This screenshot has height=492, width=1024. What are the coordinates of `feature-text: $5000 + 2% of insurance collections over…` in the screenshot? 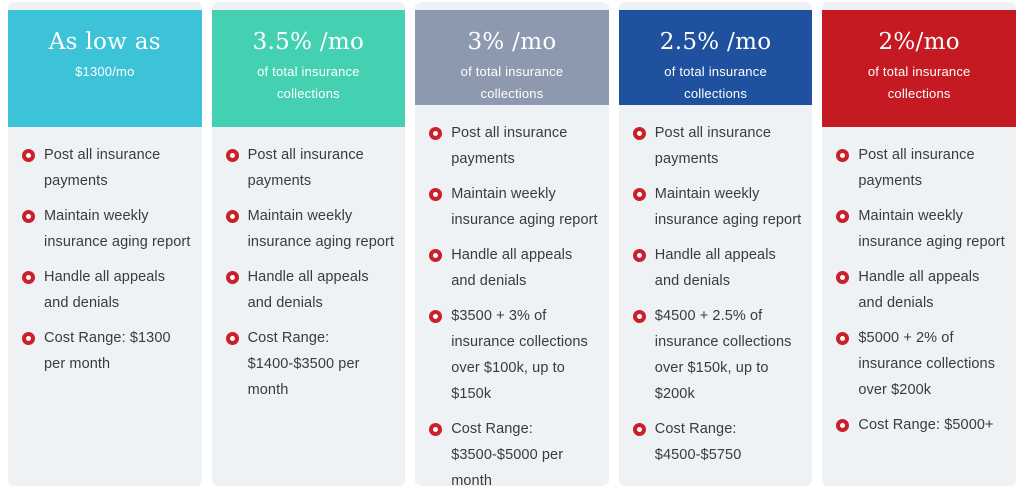 It's located at (927, 364).